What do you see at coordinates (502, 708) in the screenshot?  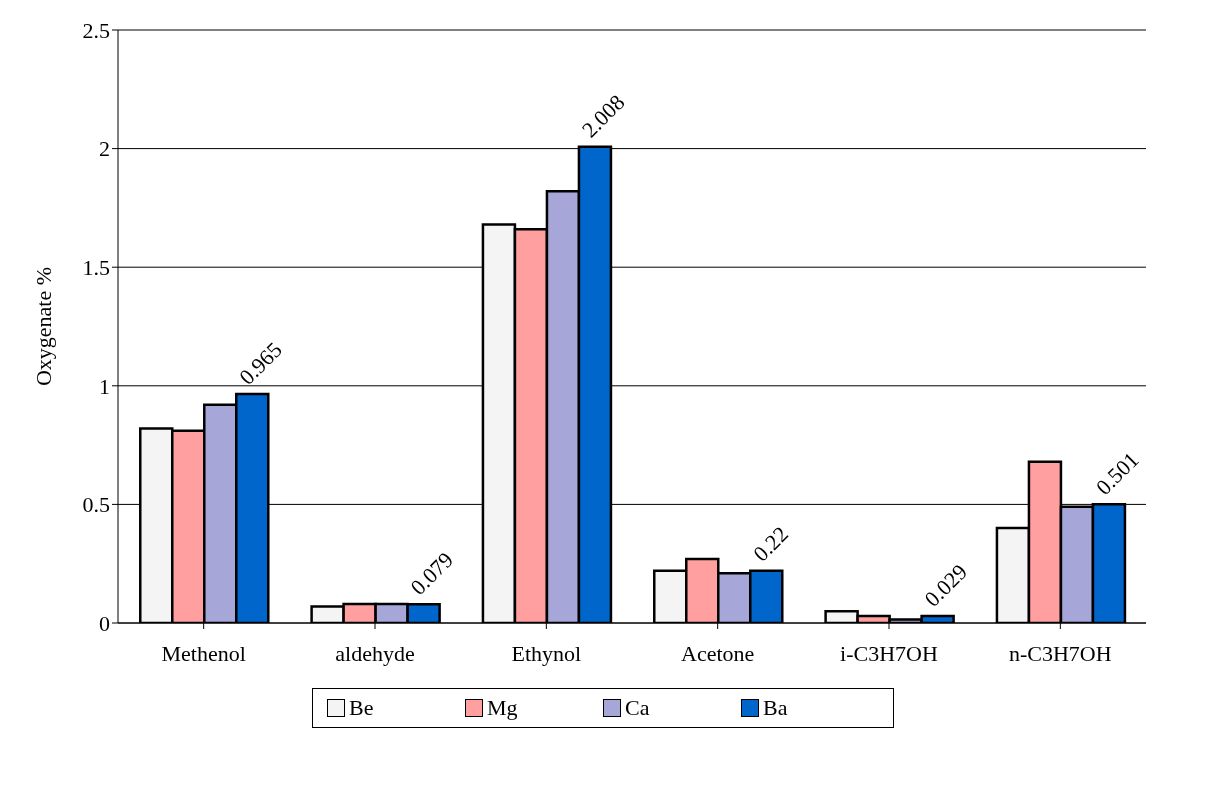 I see `legend-label: Mg` at bounding box center [502, 708].